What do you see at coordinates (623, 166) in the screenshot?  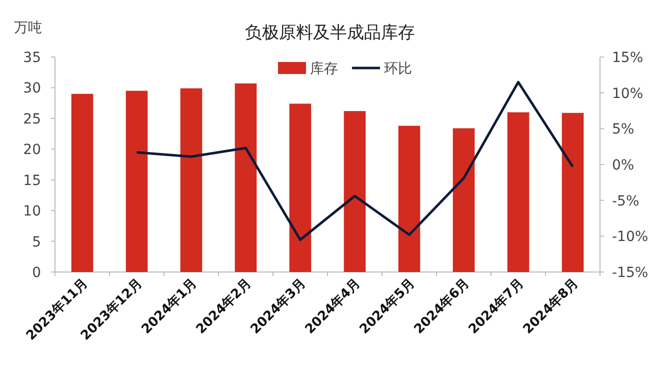 I see `y2-tick-label: 0%` at bounding box center [623, 166].